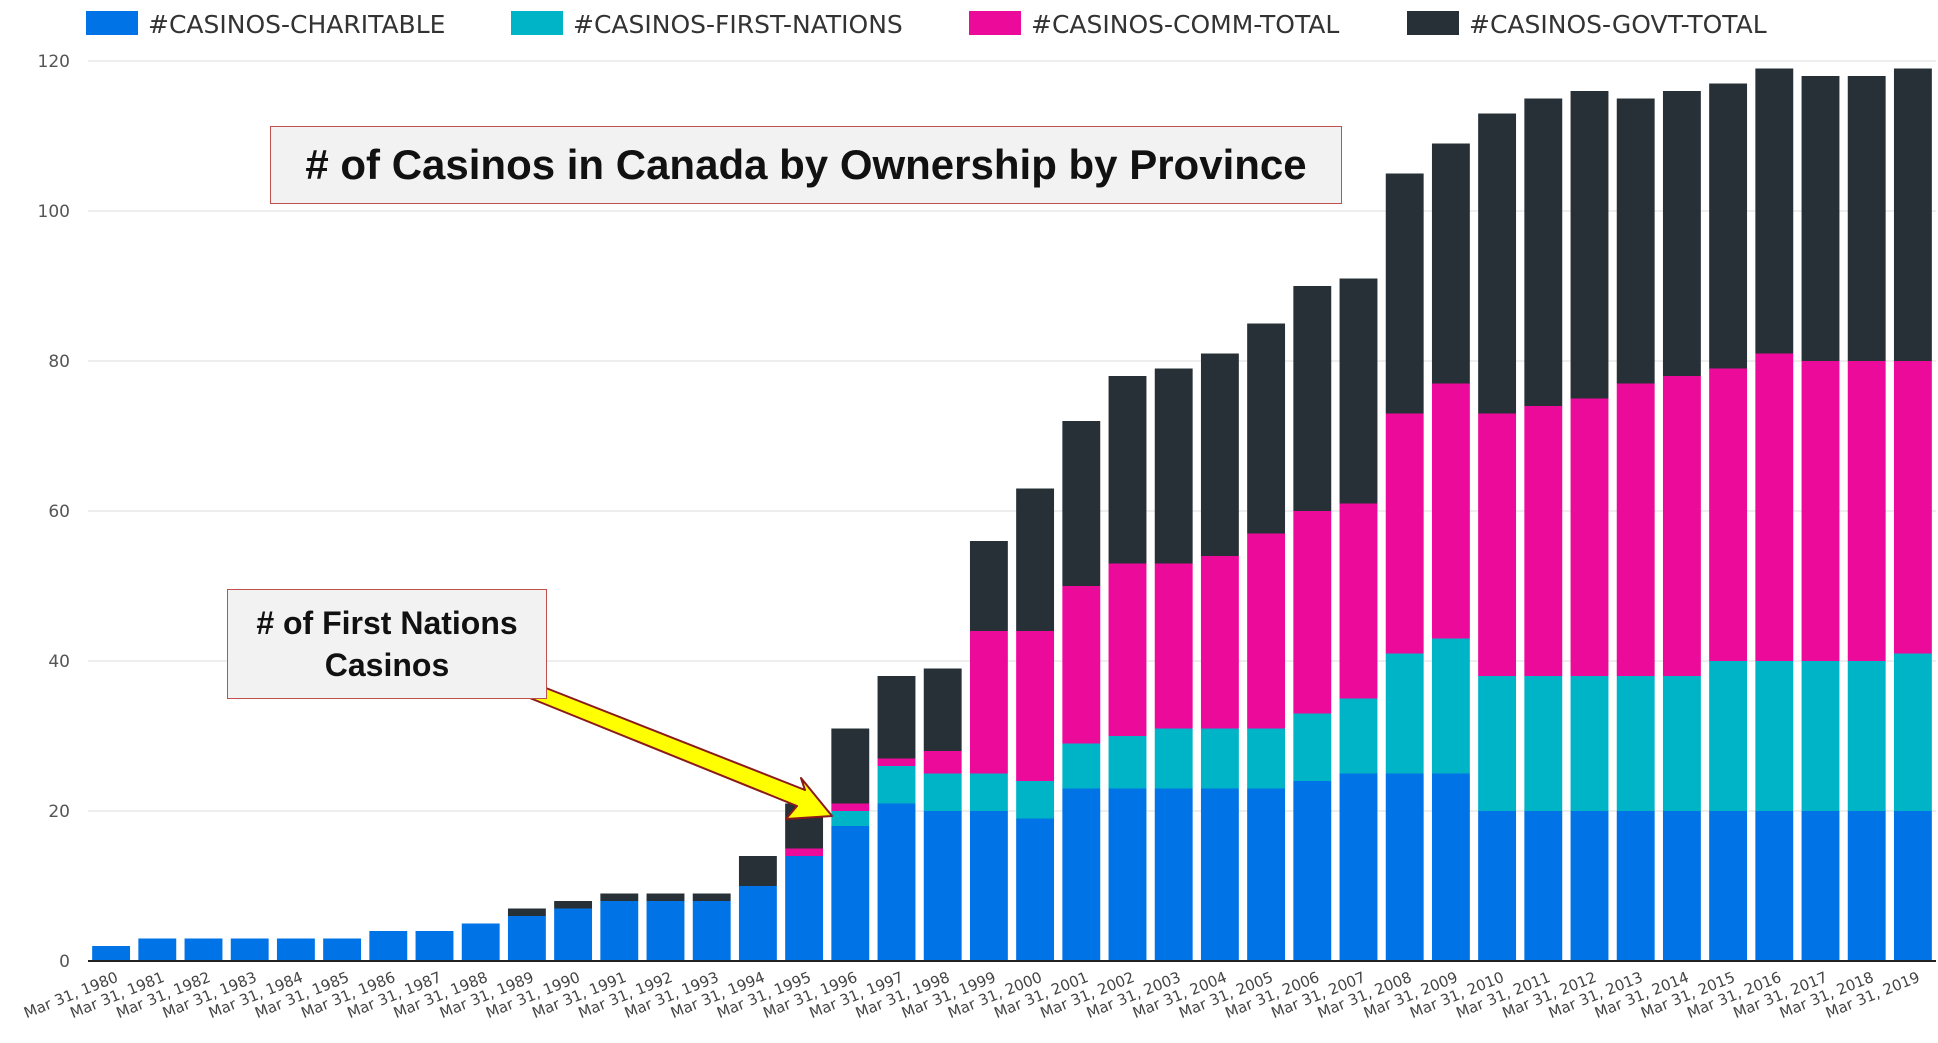 The width and height of the screenshot is (1938, 1043). Describe the element at coordinates (59, 662) in the screenshot. I see `y-tick-label: 40` at that location.